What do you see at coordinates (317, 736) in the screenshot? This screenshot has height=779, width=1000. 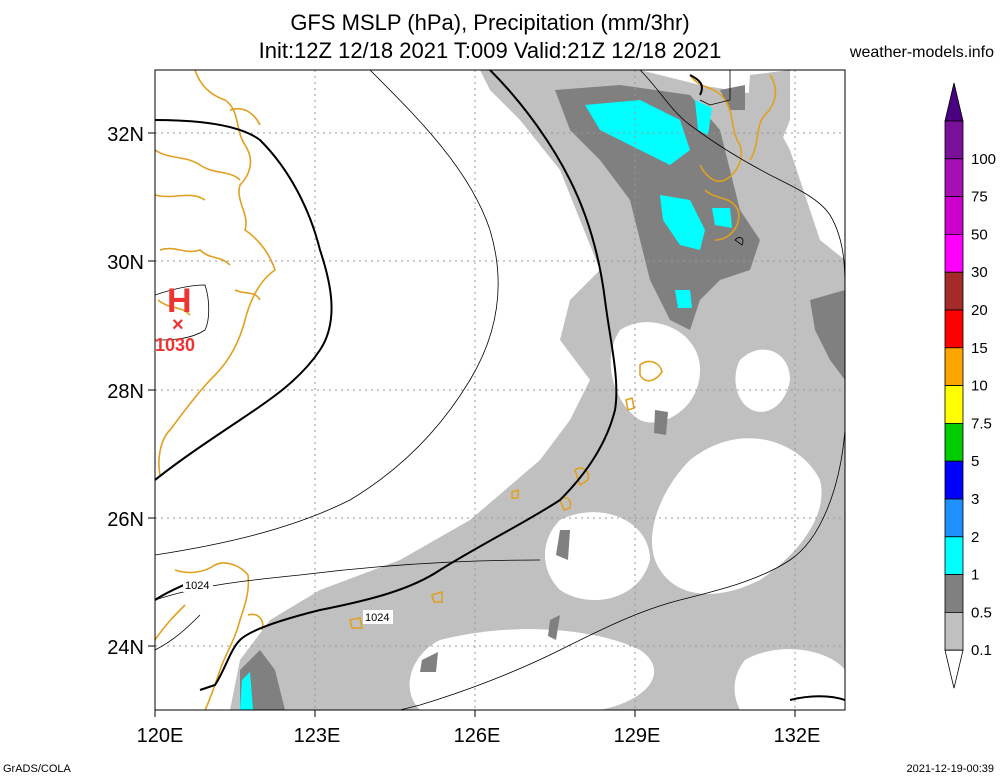 I see `lon-label: 123E` at bounding box center [317, 736].